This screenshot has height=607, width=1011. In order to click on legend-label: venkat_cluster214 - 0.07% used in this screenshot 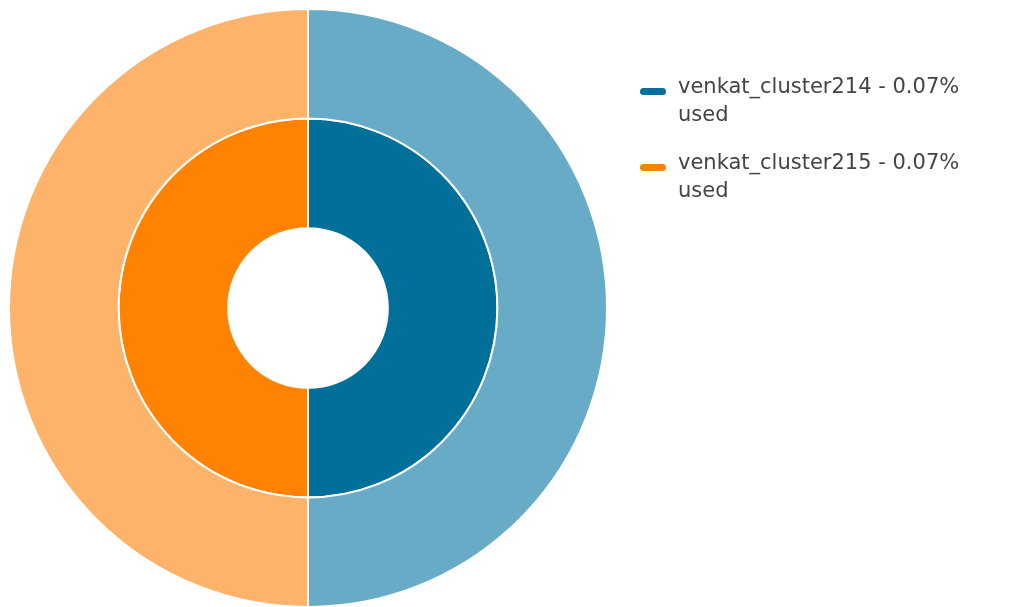, I will do `click(819, 100)`.